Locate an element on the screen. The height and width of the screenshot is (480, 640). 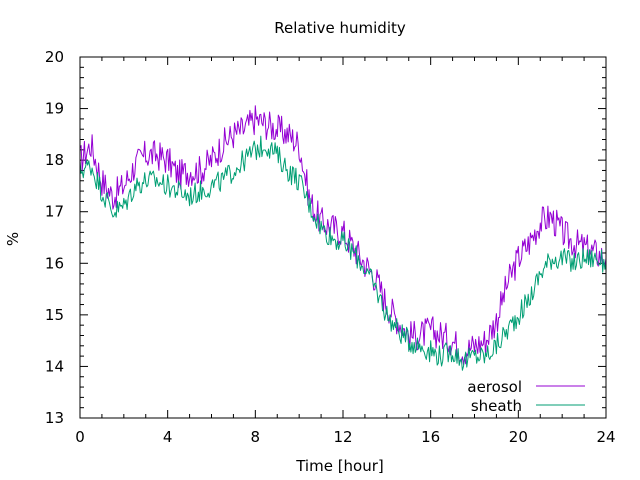
chart-title: Relative humidity is located at coordinates (340, 28).